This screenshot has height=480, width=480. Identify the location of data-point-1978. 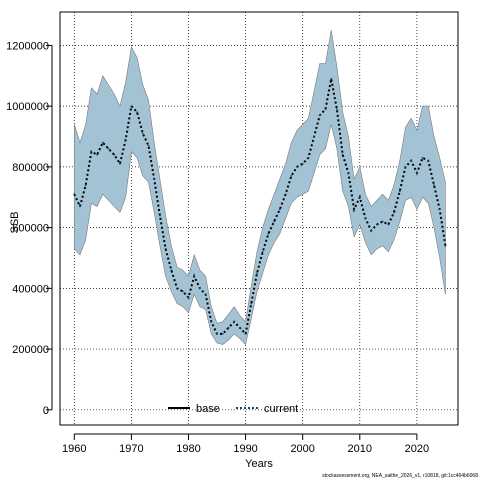
(177, 288).